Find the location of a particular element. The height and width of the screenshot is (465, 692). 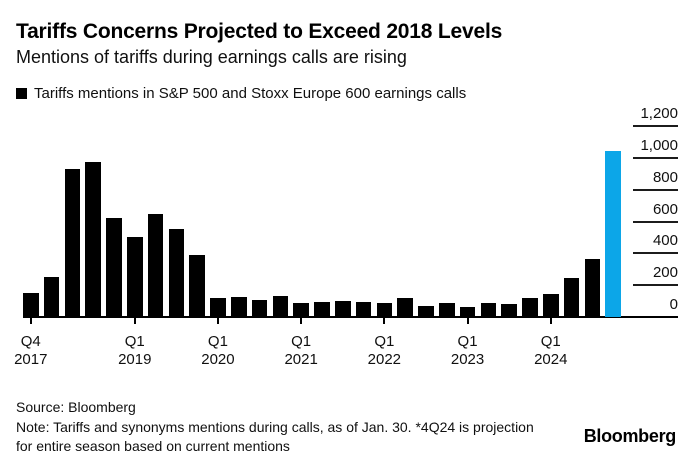

bar-q3-2023 is located at coordinates (509, 310).